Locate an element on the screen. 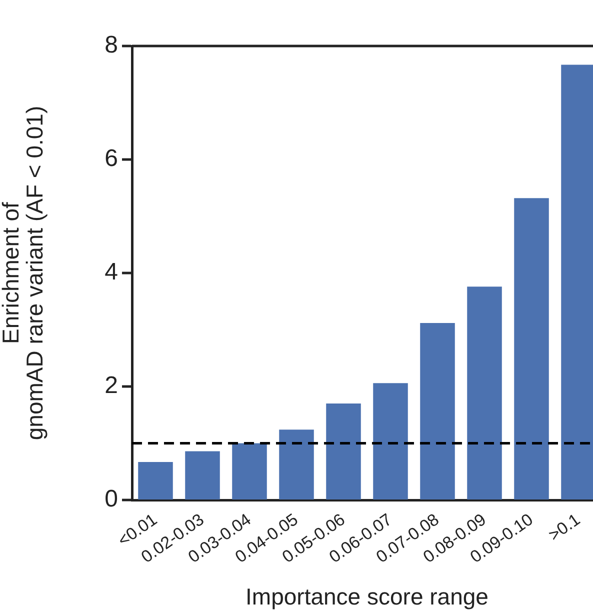  y-tick-label: 8 is located at coordinates (111, 45).